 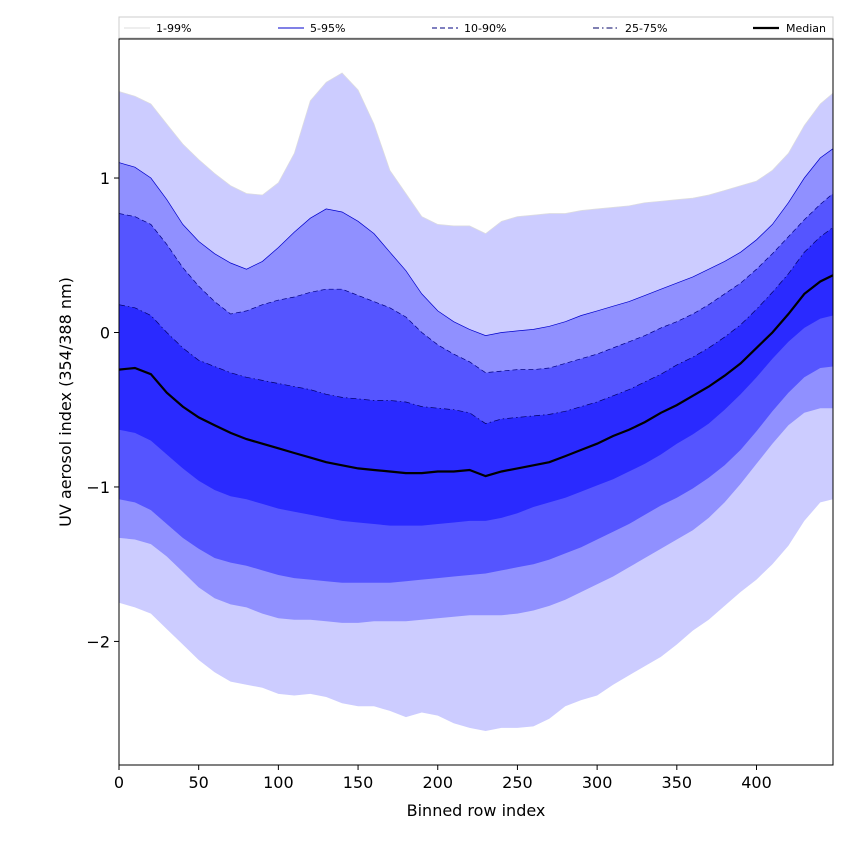 I want to click on legend-label-median: Median, so click(x=806, y=28).